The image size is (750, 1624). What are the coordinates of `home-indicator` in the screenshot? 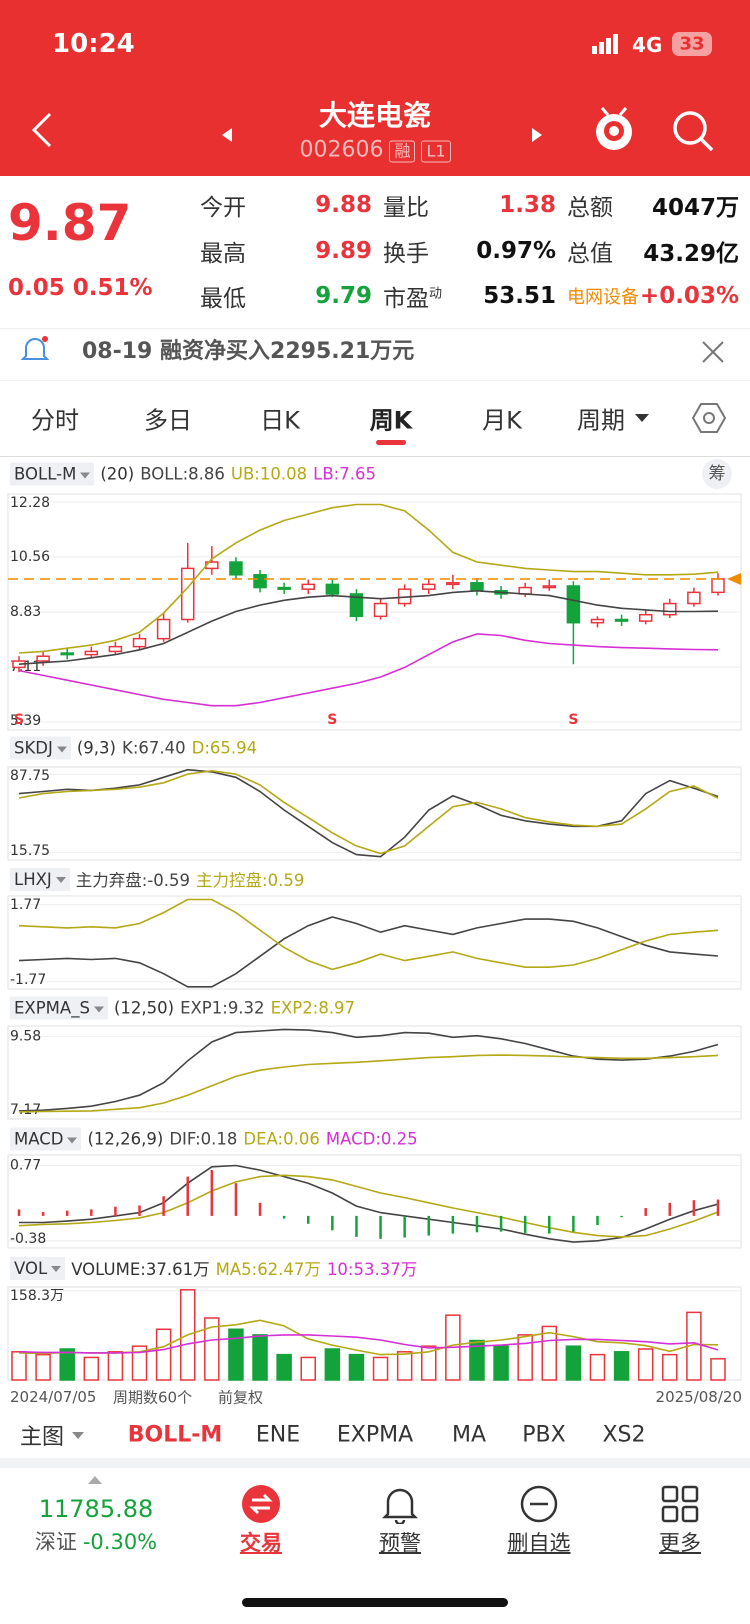 It's located at (375, 1602).